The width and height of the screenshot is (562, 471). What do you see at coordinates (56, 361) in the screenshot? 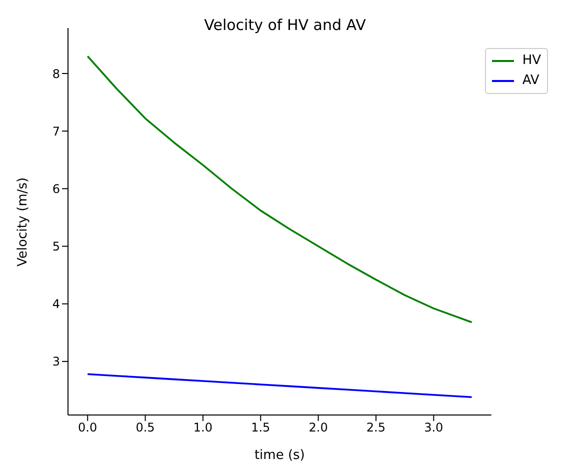
I see `y-tick-label: 3` at bounding box center [56, 361].